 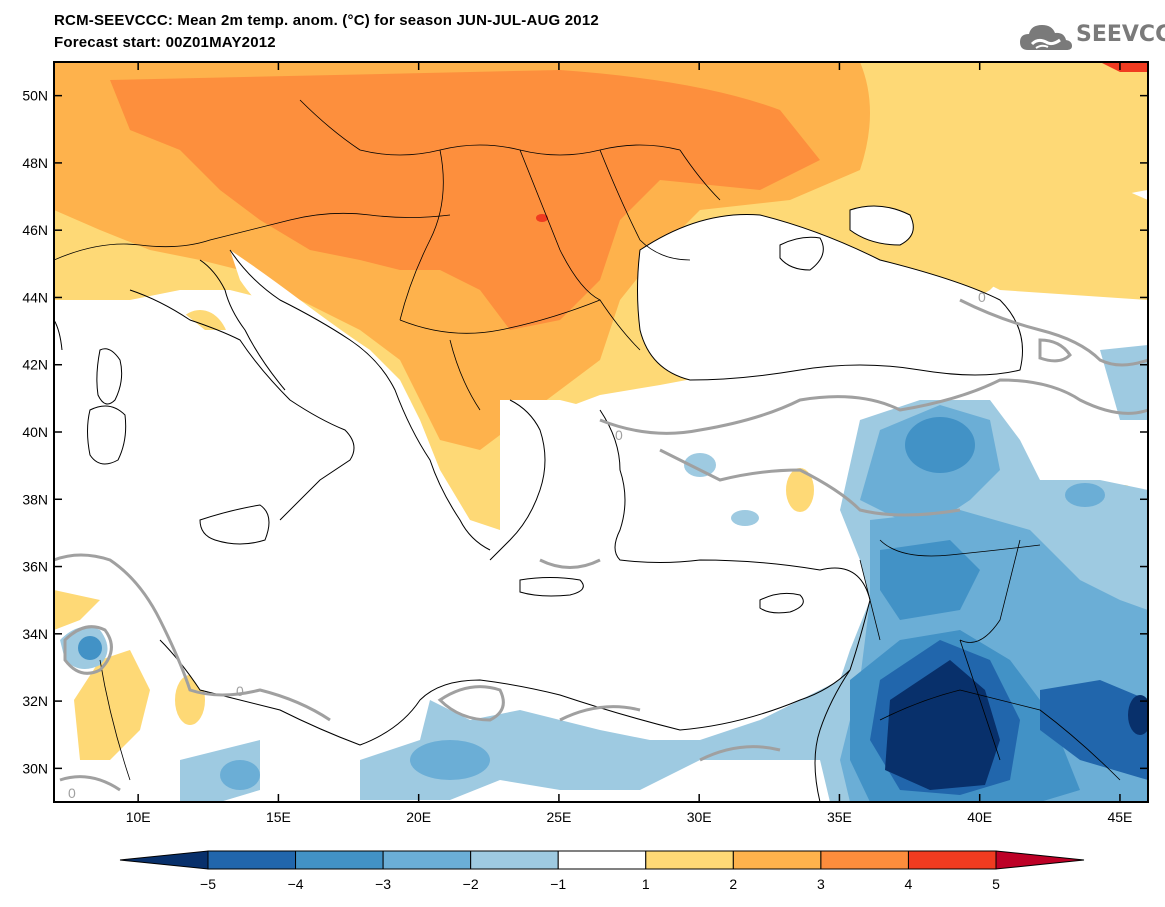 What do you see at coordinates (996, 884) in the screenshot?
I see `colorbar-label: 5` at bounding box center [996, 884].